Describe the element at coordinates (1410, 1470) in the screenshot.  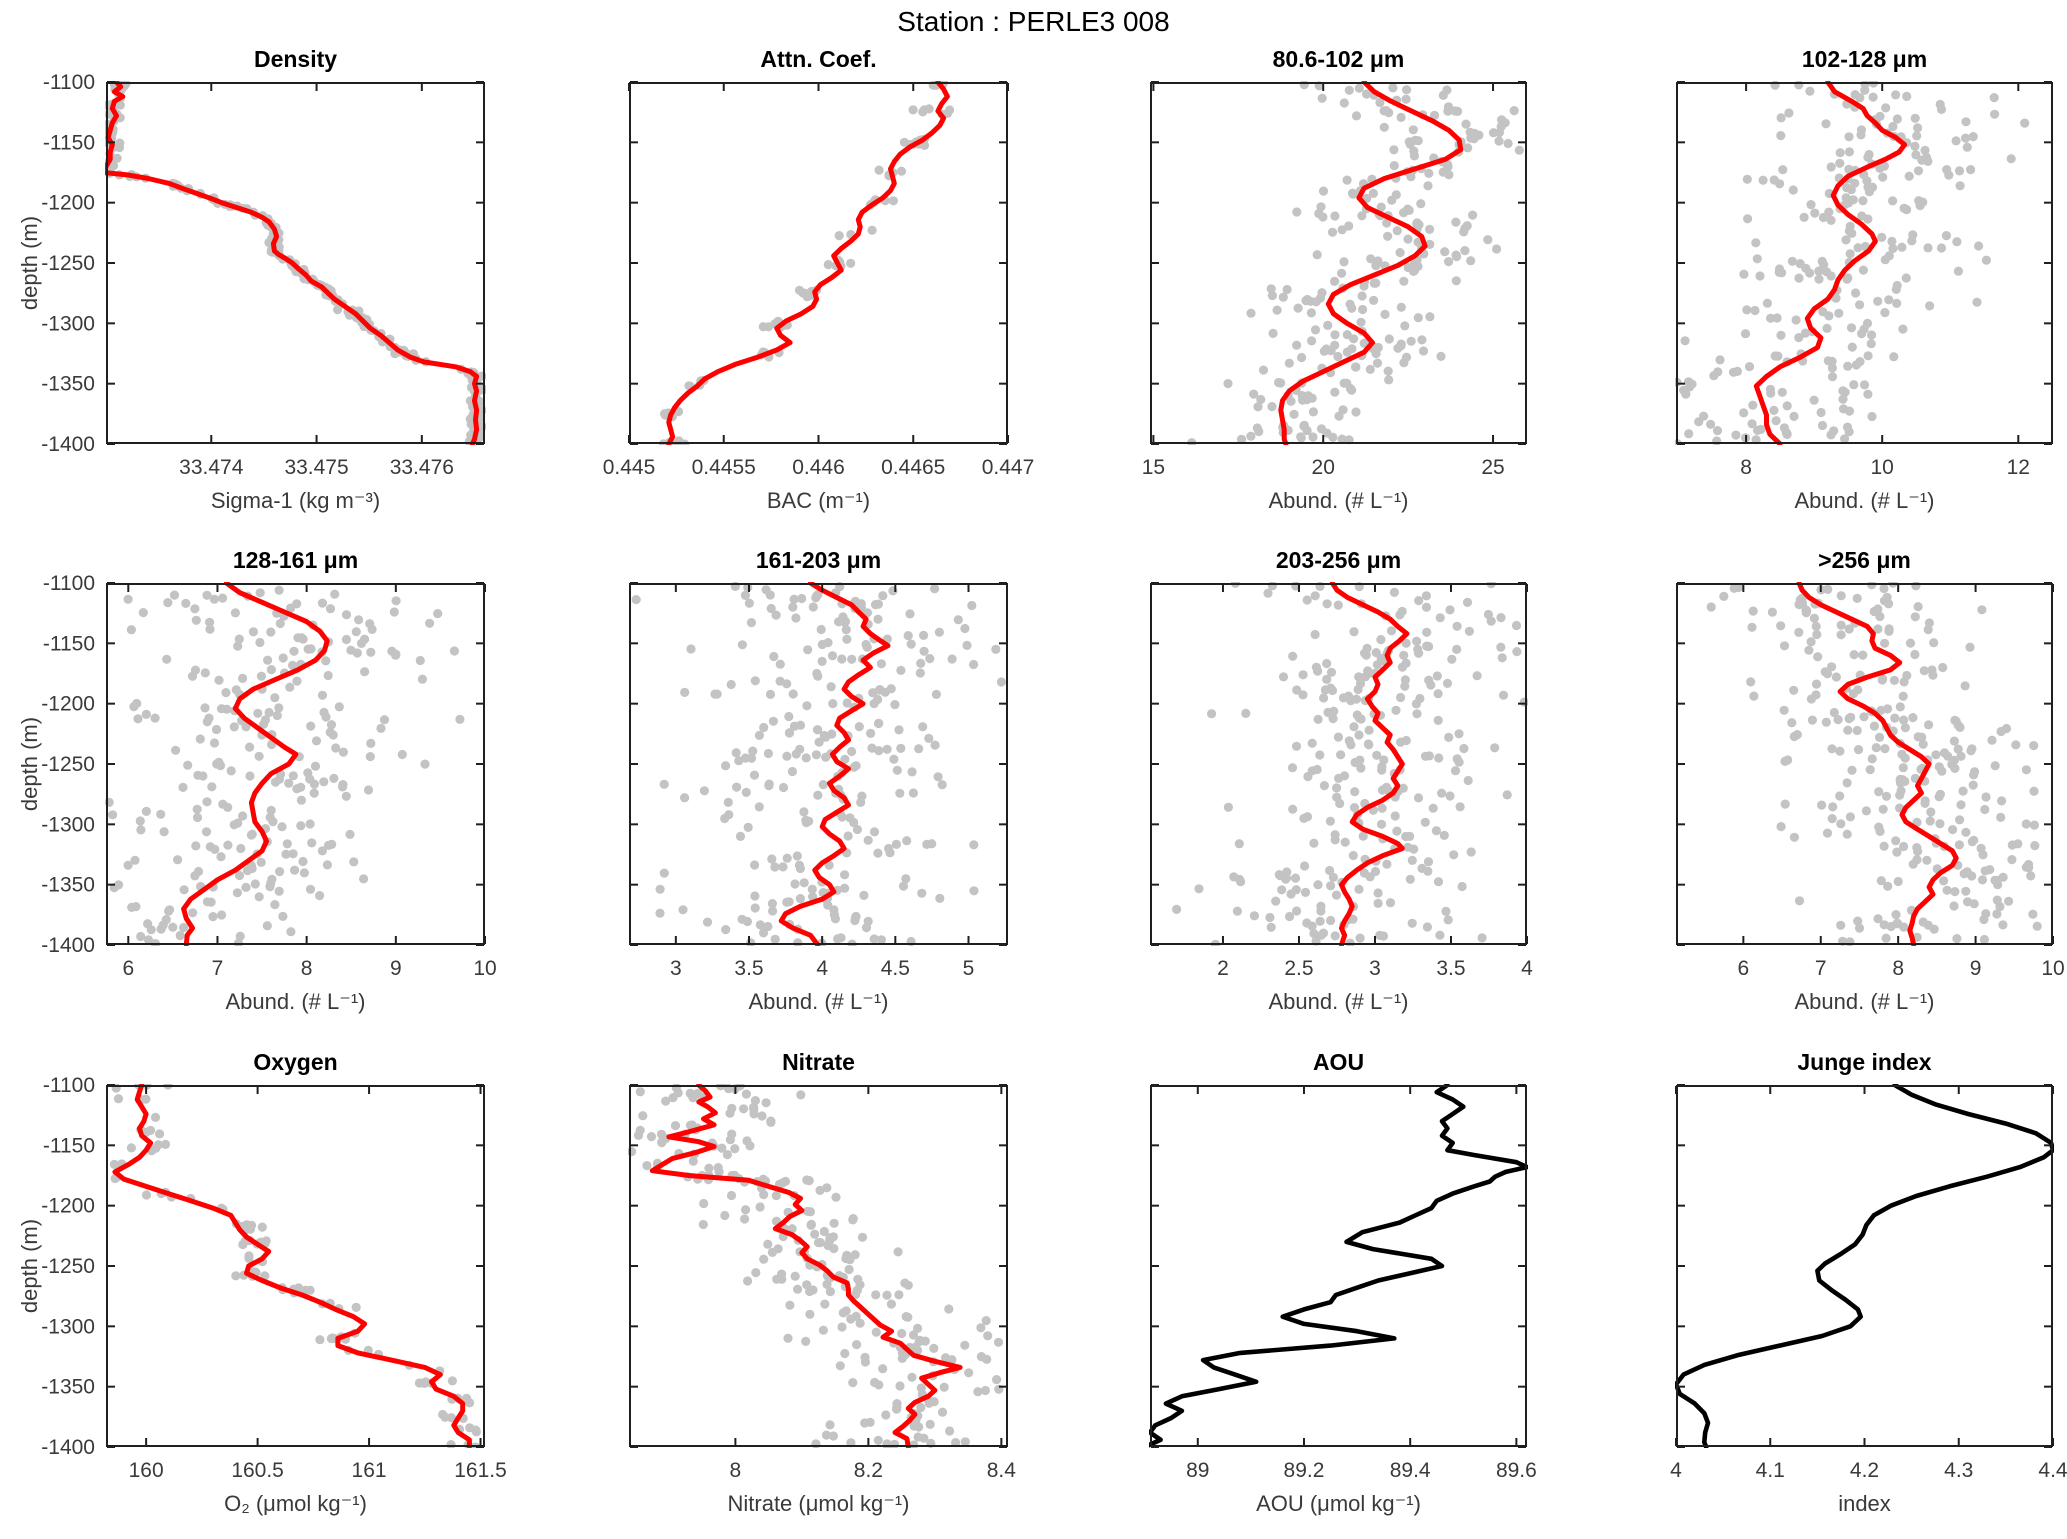
I see `svg-text: 89.4` at that location.